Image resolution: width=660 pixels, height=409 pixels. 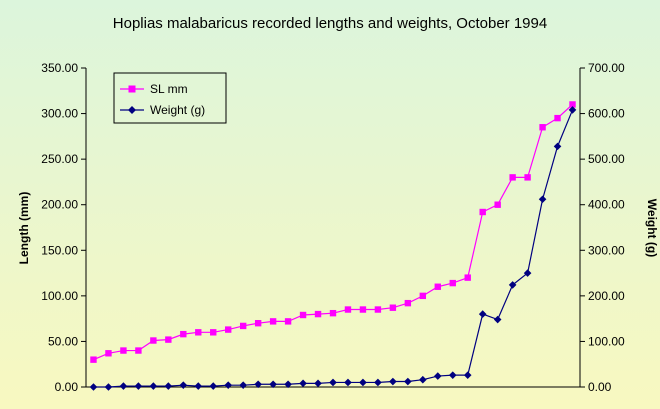 I want to click on left-axis-title: Length (mm), so click(x=24, y=228).